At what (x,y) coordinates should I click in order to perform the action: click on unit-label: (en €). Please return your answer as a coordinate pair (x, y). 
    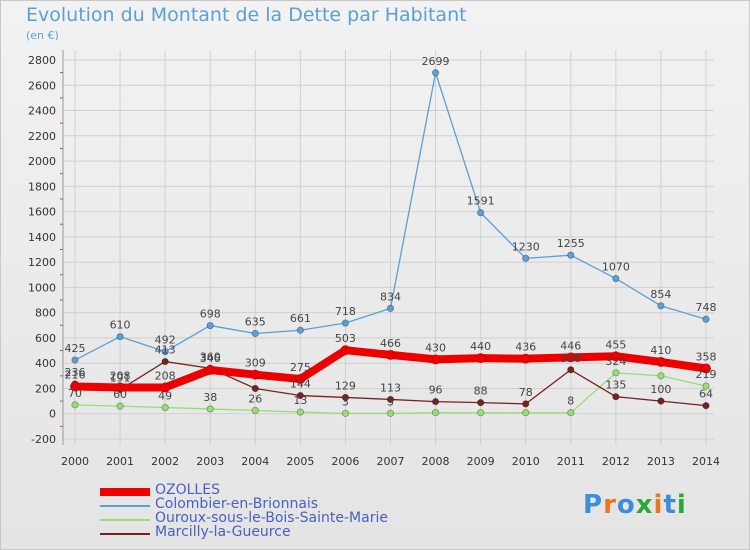
    Looking at the image, I should click on (42, 35).